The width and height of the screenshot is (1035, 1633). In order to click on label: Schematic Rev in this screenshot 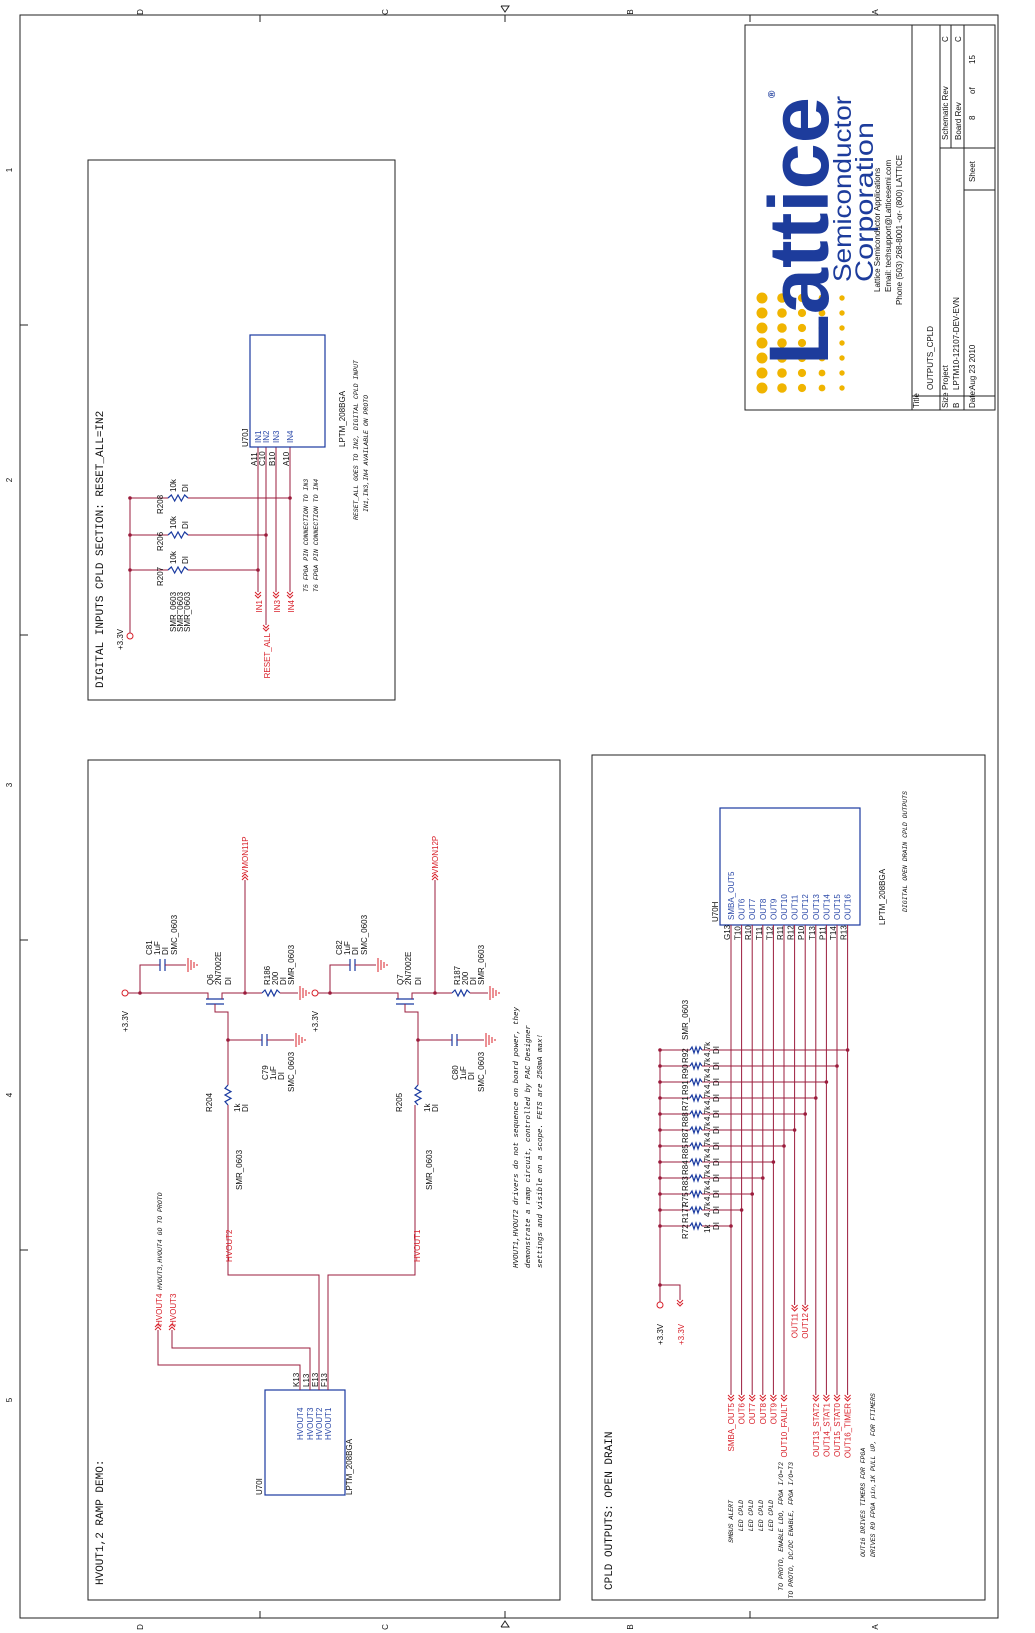, I will do `click(945, 113)`.